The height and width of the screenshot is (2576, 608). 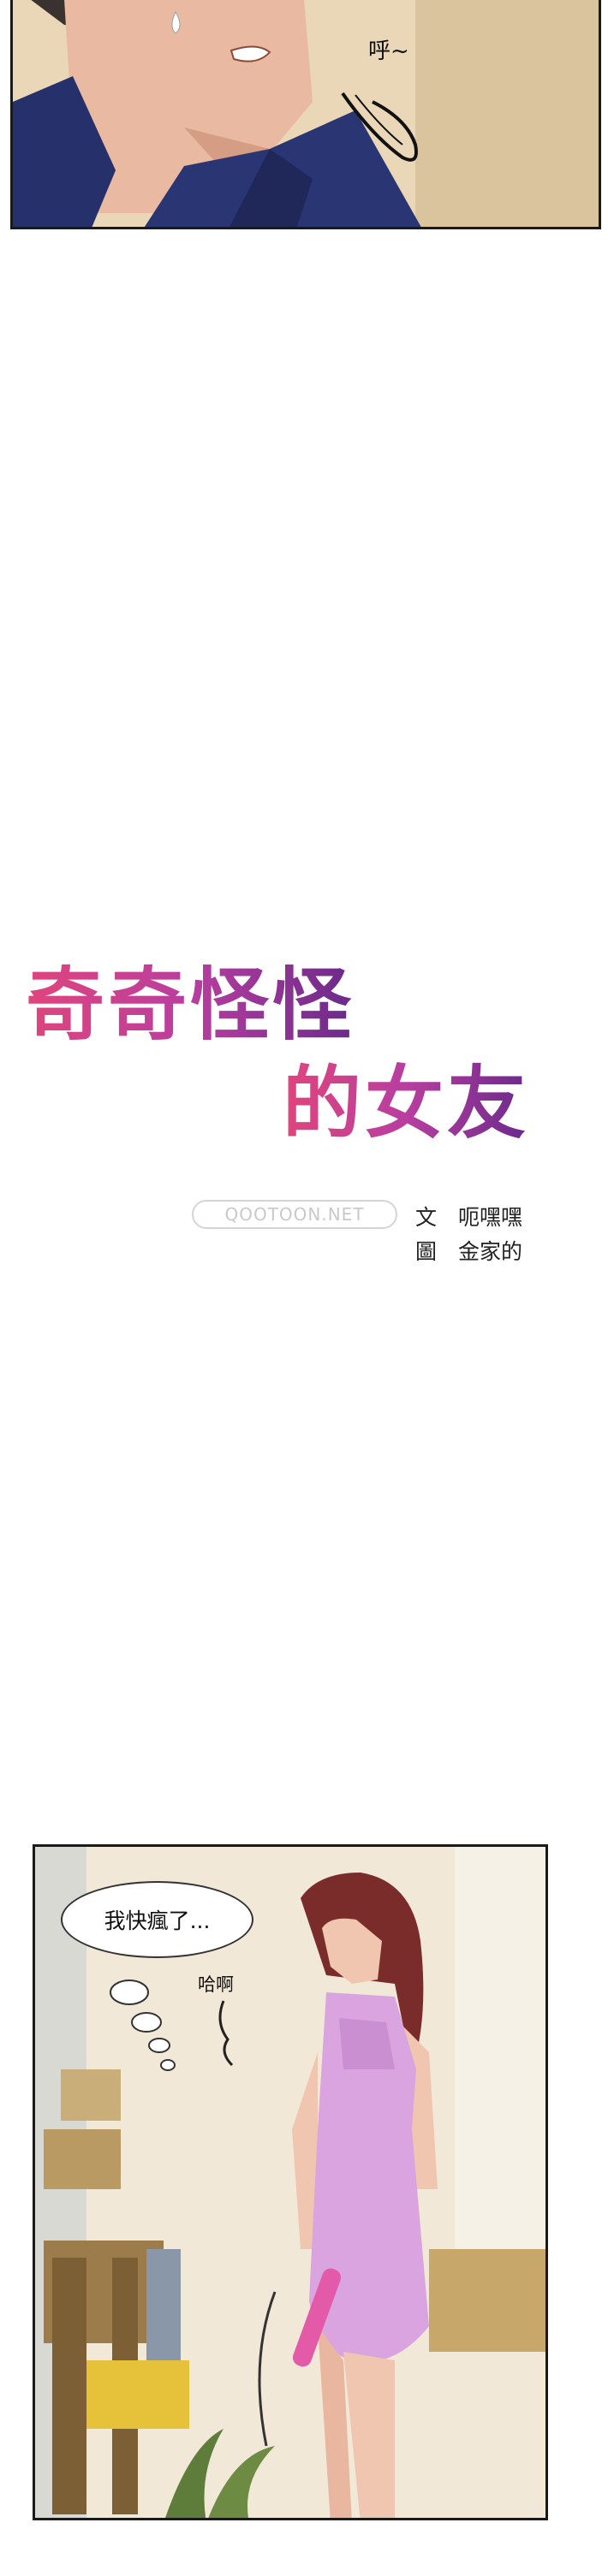 I want to click on credit-art-name: 金家的, so click(x=490, y=1251).